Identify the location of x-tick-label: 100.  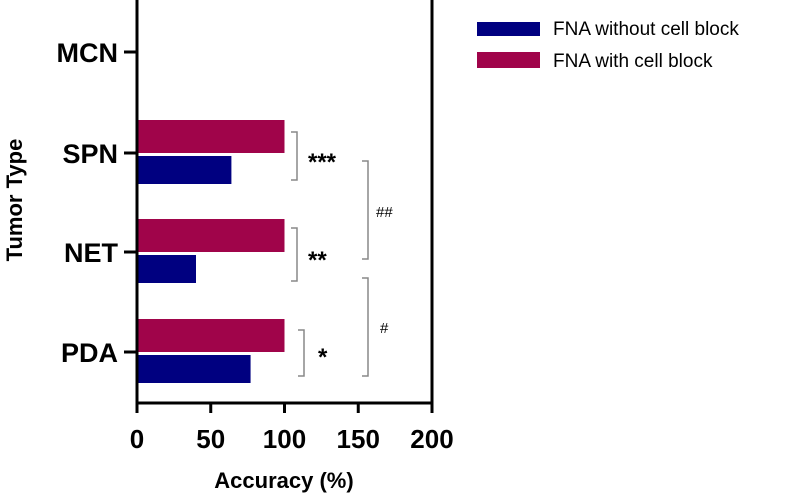
(284, 439).